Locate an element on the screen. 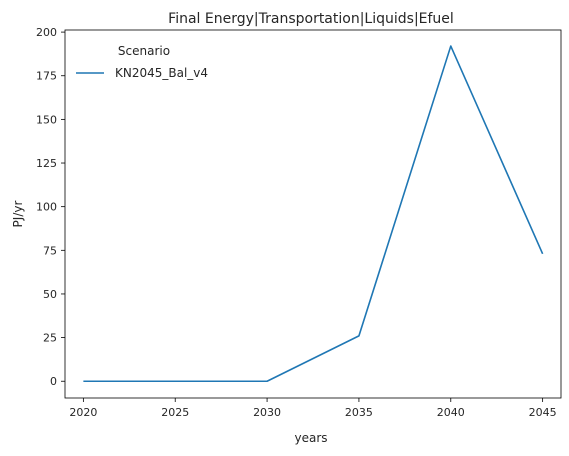 The width and height of the screenshot is (569, 456). y-axis-ticks: 0 25 50 75 100 125 150 175 200 is located at coordinates (50, 207).